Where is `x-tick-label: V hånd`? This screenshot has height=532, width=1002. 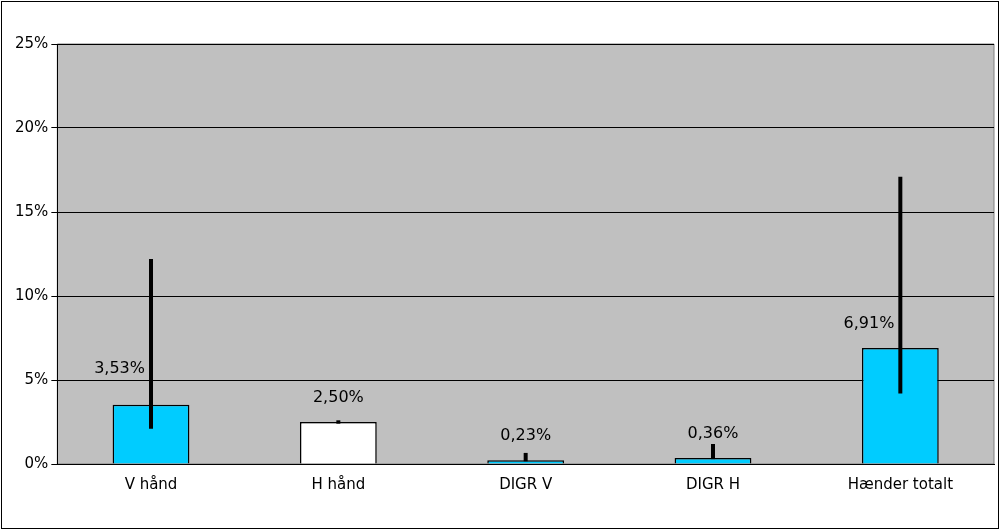
x-tick-label: V hånd is located at coordinates (151, 483).